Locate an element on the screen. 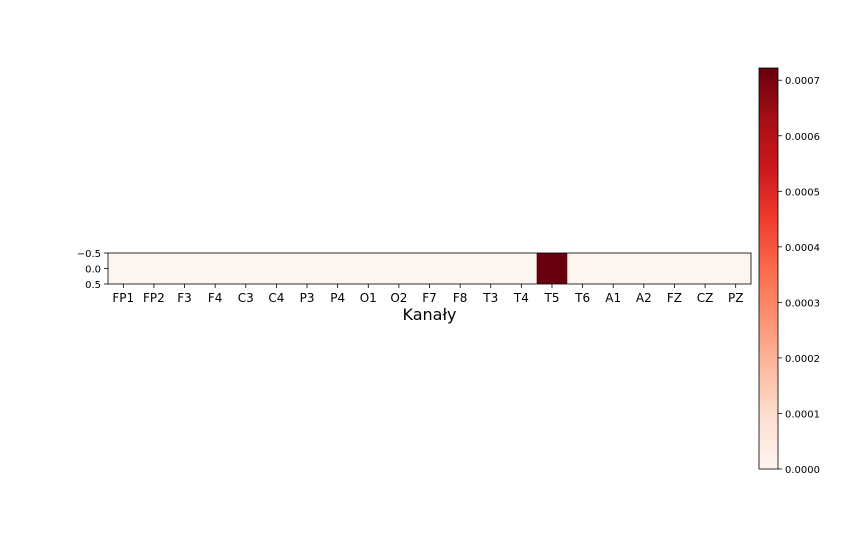 The width and height of the screenshot is (864, 540). x-tick-label: F4 is located at coordinates (215, 298).